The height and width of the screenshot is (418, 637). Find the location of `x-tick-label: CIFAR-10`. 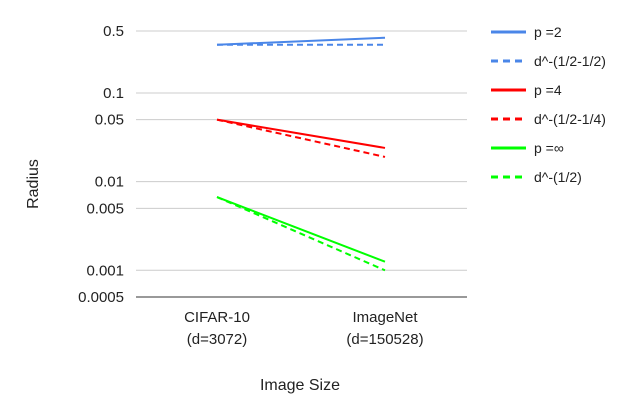

x-tick-label: CIFAR-10 is located at coordinates (217, 317).